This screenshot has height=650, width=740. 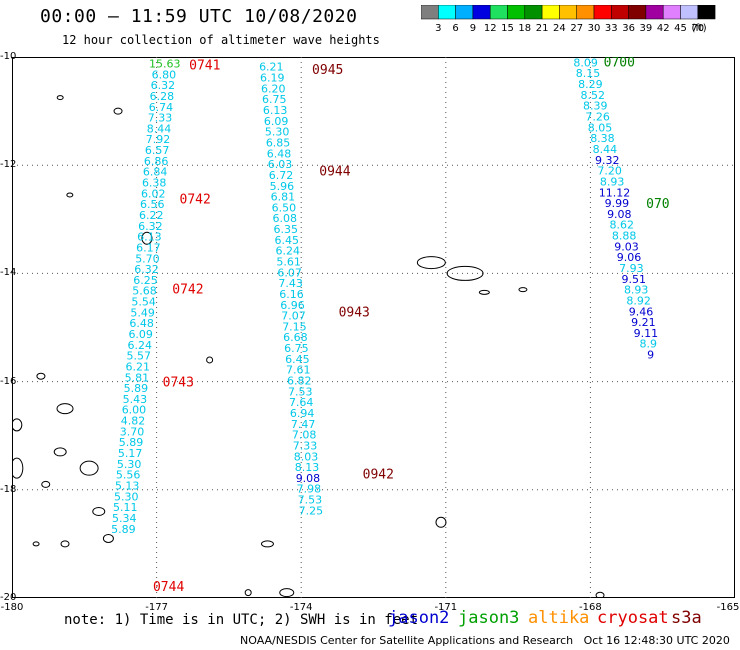 I want to click on wave-height-value: 7.08, so click(x=304, y=435).